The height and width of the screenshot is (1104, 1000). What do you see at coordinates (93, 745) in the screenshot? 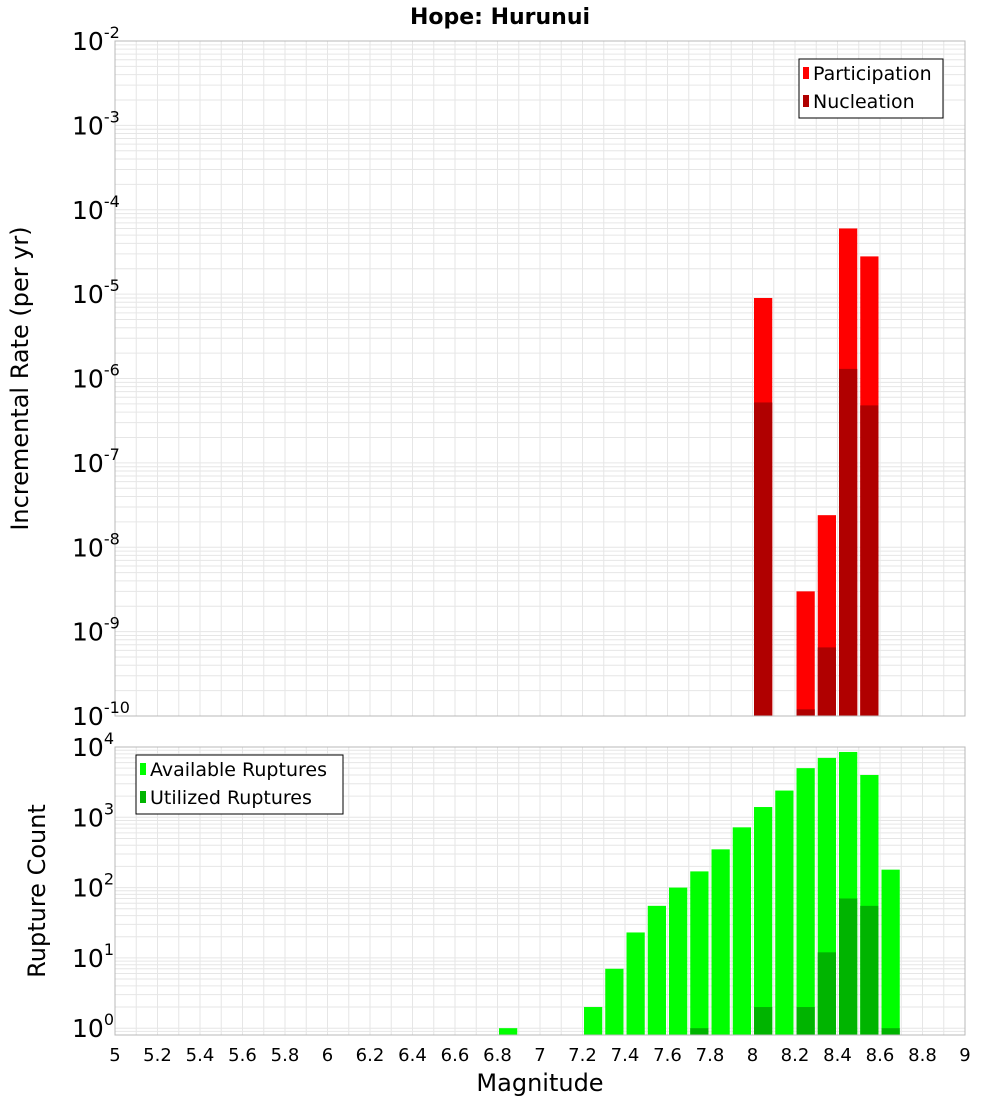
I see `y-tick-label: 10⁴` at bounding box center [93, 745].